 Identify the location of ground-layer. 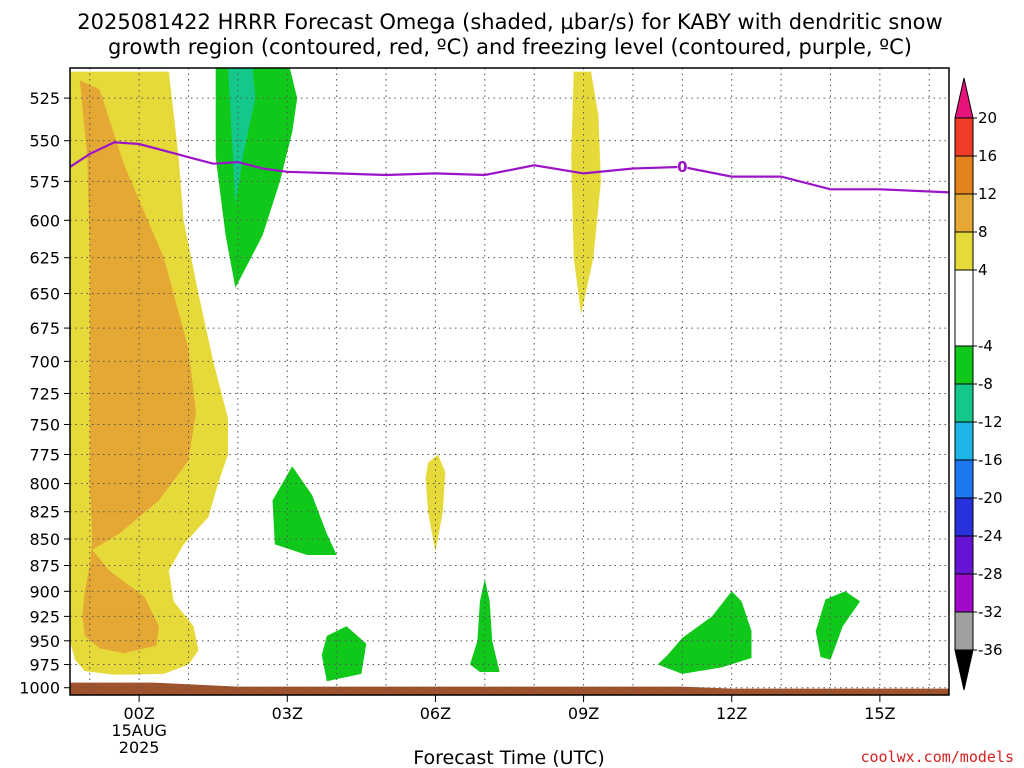
(509, 688).